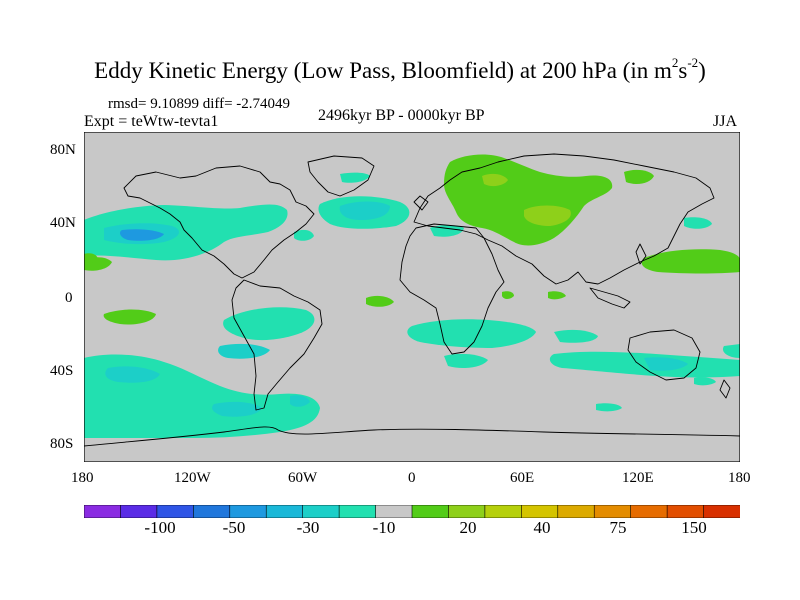 The height and width of the screenshot is (600, 800). I want to click on equatorial-pacific-positive, so click(129, 317).